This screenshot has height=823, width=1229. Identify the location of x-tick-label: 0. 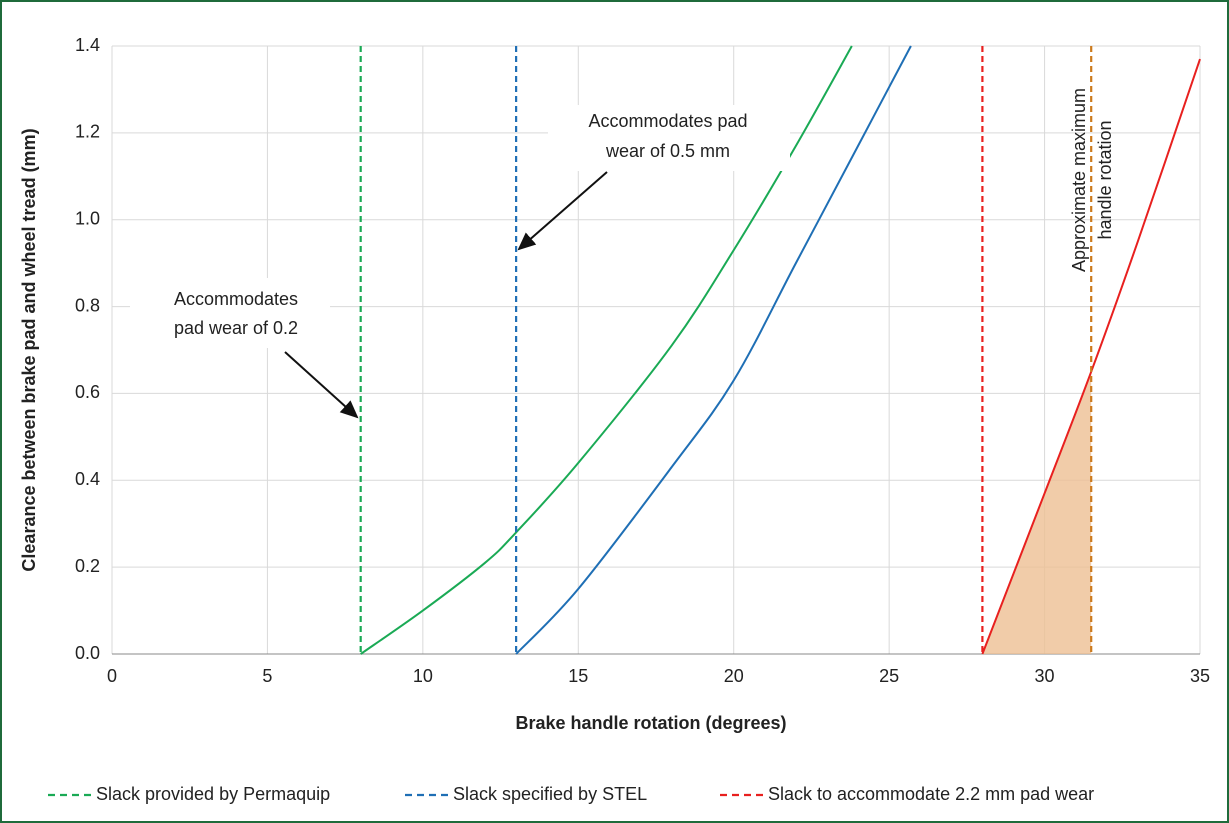
(112, 676).